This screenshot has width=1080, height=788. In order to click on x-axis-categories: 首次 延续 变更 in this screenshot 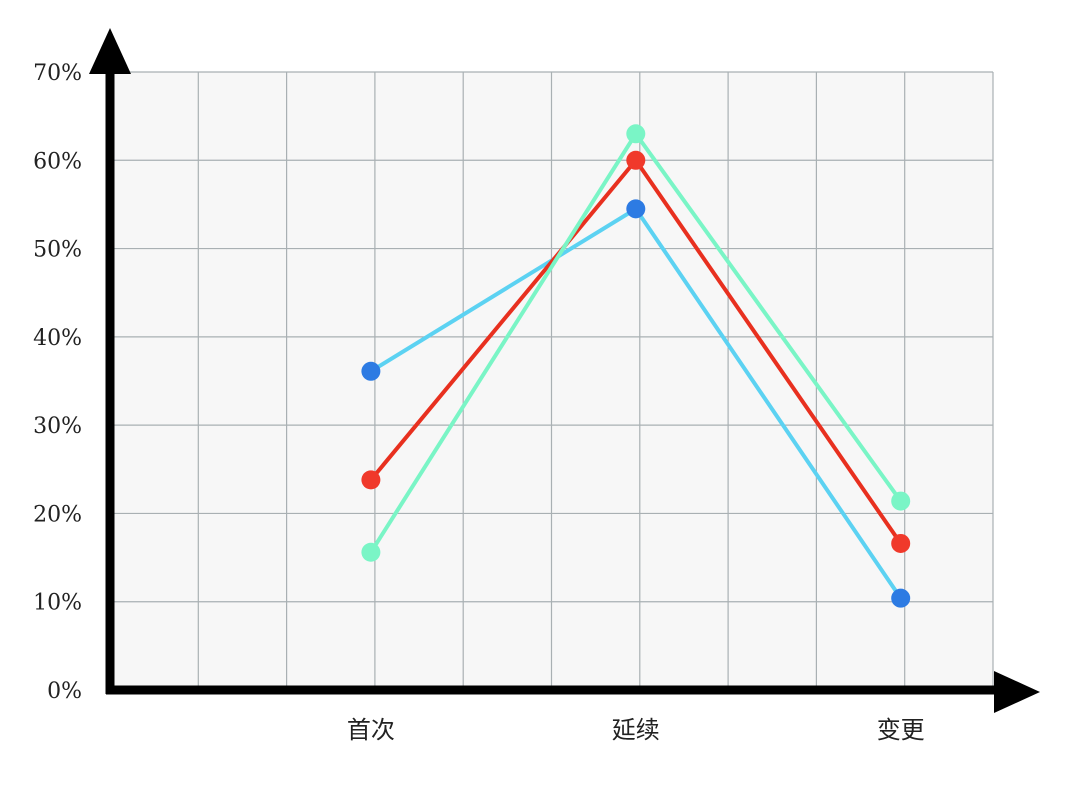, I will do `click(636, 730)`.